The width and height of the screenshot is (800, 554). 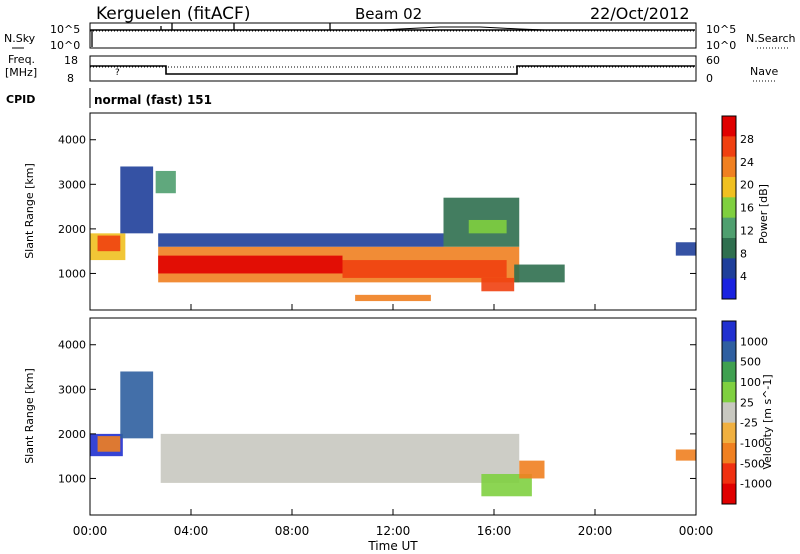 What do you see at coordinates (767, 421) in the screenshot?
I see `velocity-colorbar-label: Velocity [m s^-1]` at bounding box center [767, 421].